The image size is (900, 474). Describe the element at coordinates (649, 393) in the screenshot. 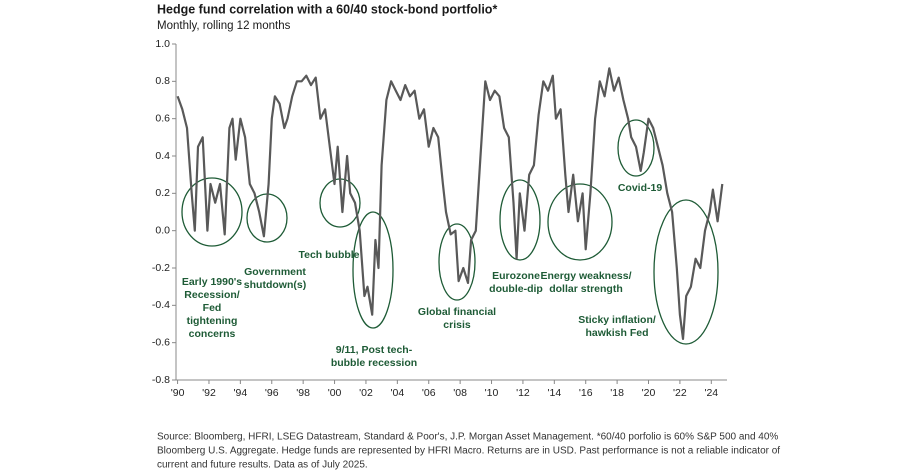

I see `x-tick-label: '20` at that location.